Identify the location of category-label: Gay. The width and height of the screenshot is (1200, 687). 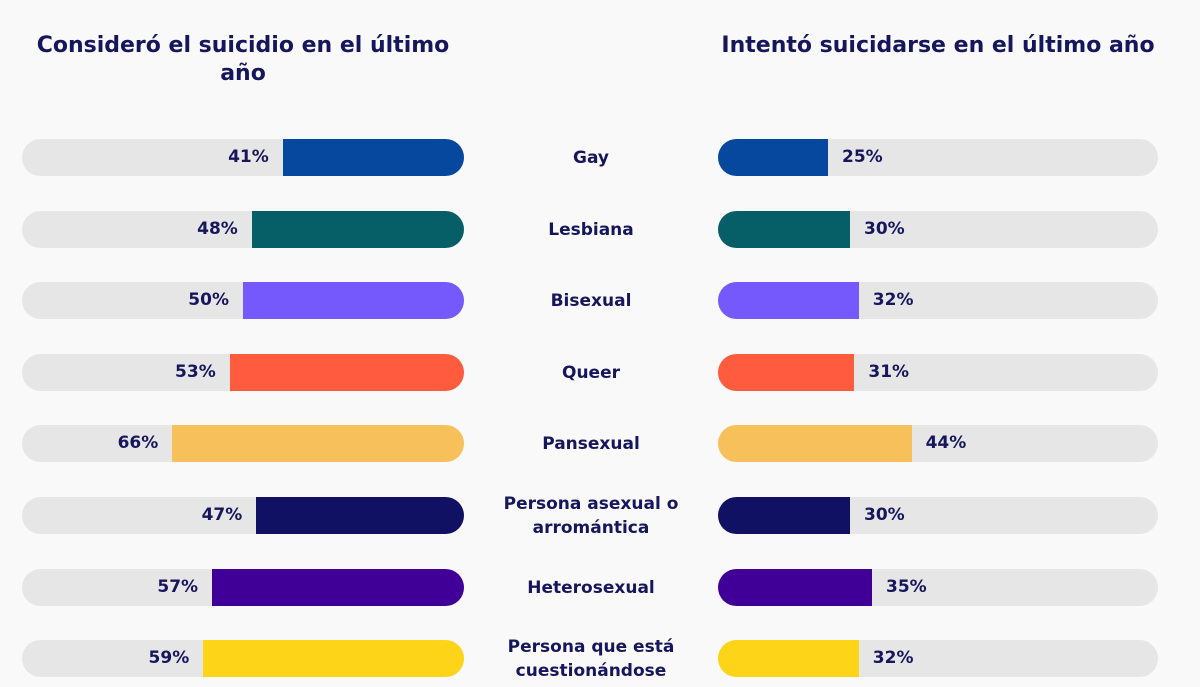
(591, 157).